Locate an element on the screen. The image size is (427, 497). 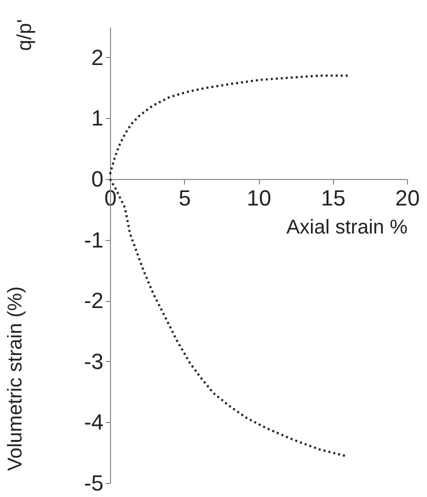
y-tick-label: 2 is located at coordinates (97, 57).